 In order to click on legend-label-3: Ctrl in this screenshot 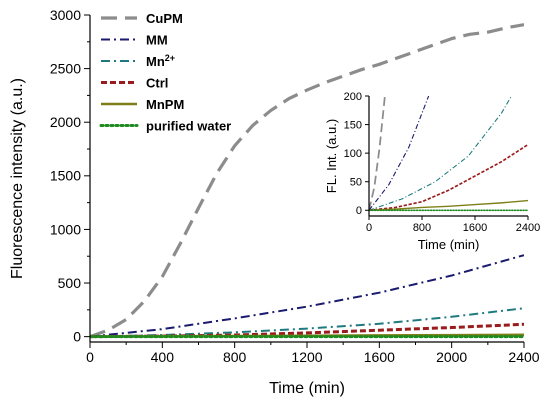, I will do `click(157, 83)`.